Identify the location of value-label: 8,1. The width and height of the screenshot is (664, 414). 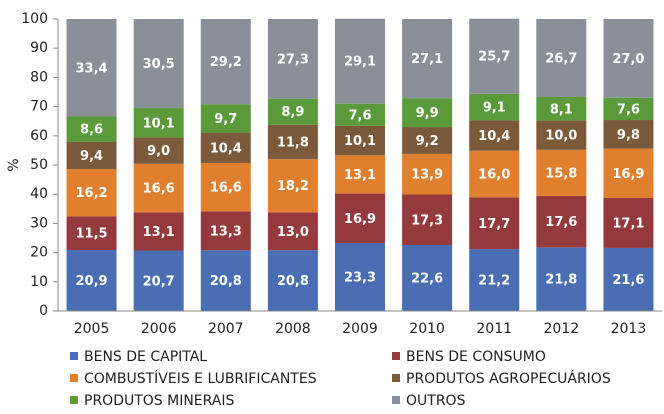
(561, 109).